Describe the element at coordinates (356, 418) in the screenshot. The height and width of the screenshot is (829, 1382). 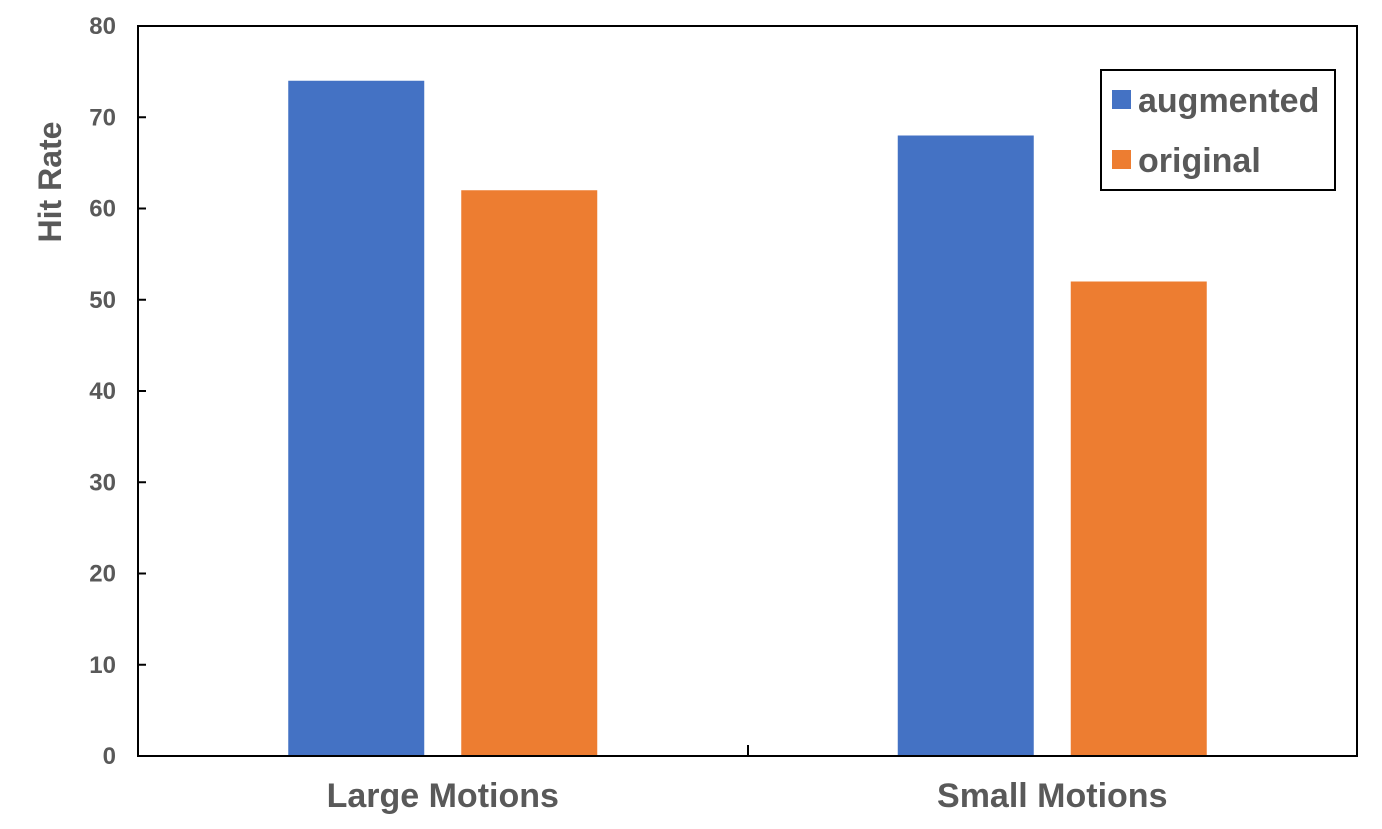
I see `bar-augmented-large-motions` at that location.